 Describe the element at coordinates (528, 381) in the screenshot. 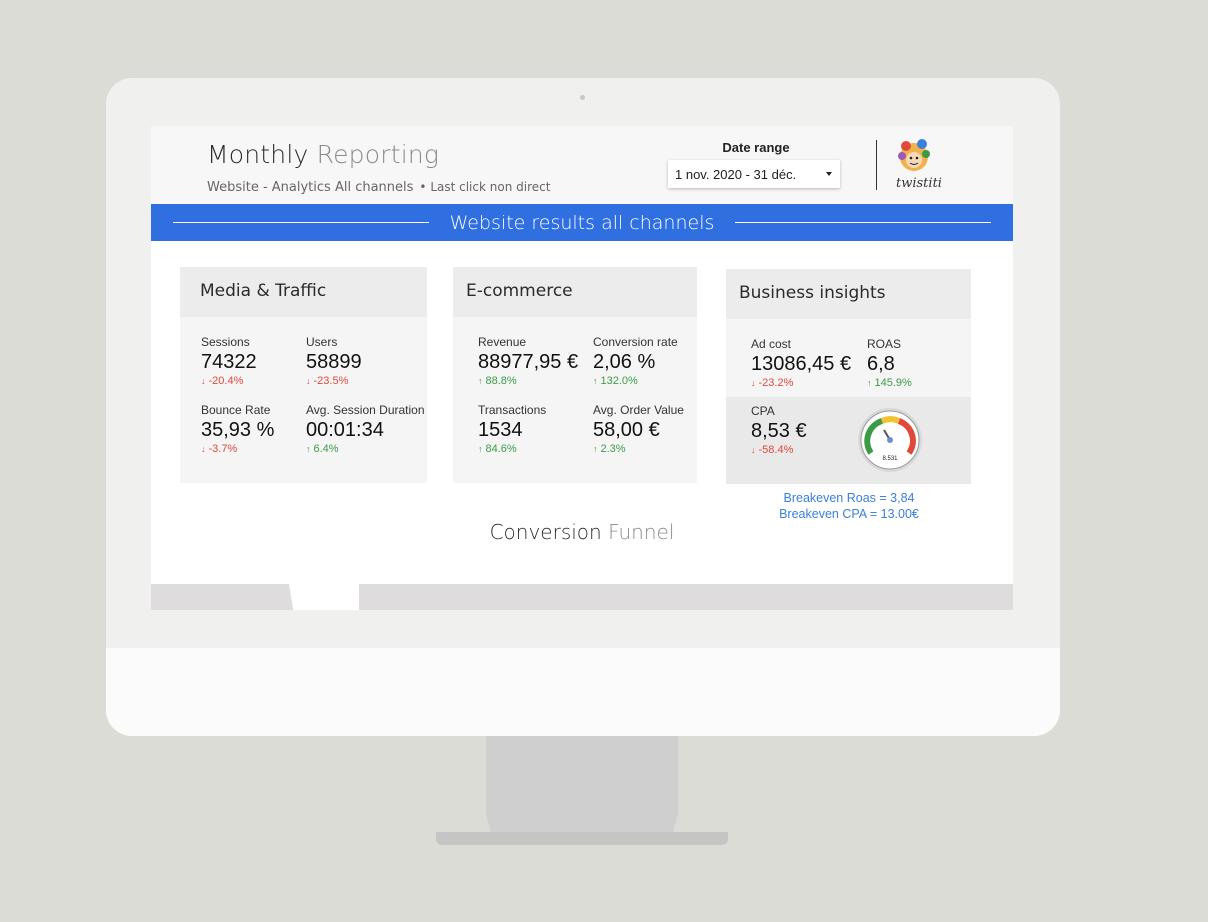

I see `metric-change: ↑ 88.8%` at that location.